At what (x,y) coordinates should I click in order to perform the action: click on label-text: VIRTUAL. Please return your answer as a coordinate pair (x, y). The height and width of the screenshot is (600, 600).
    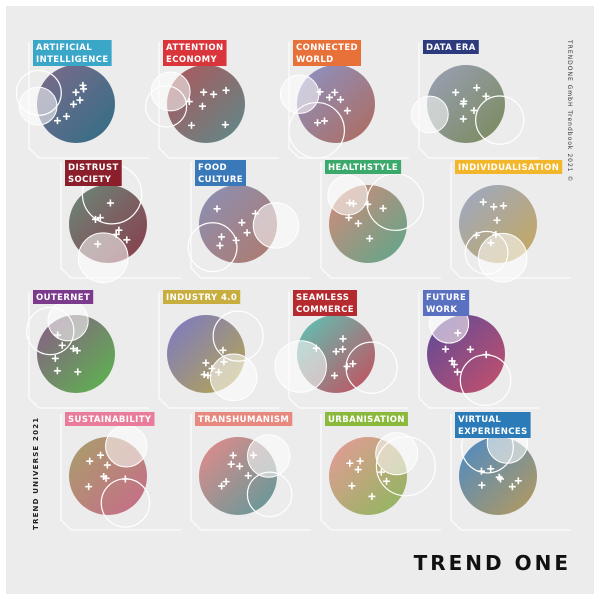
    Looking at the image, I should click on (479, 420).